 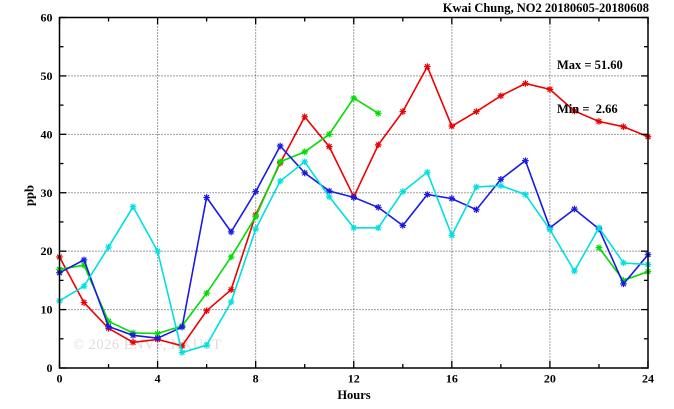 I want to click on x-tick-label: 0, so click(x=60, y=379).